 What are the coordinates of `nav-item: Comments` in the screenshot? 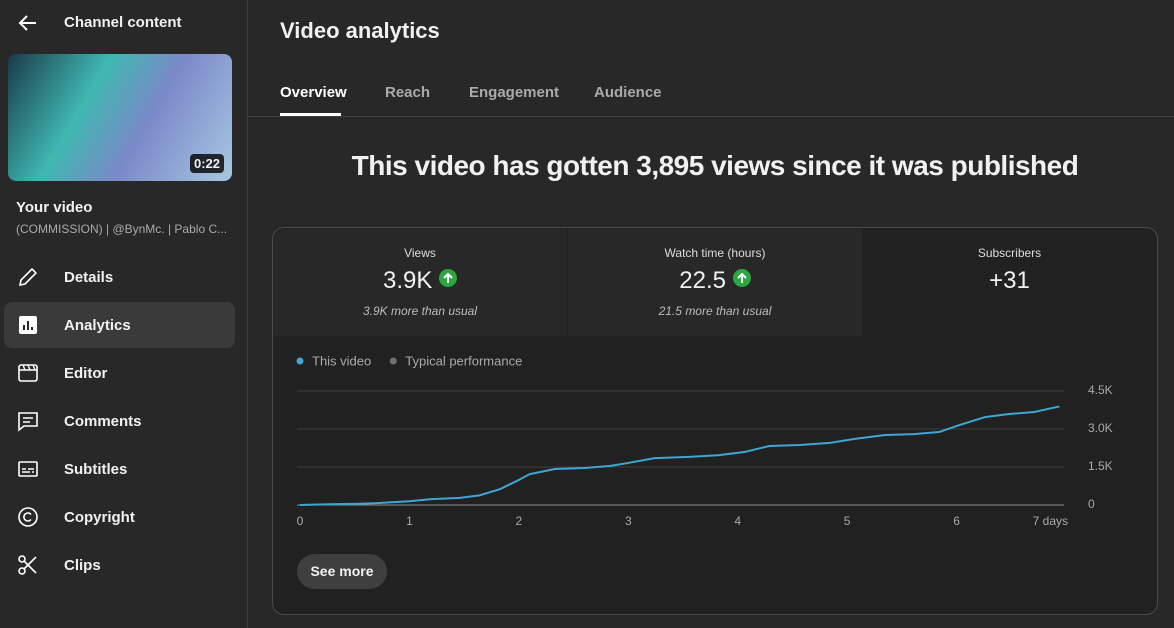 It's located at (119, 421).